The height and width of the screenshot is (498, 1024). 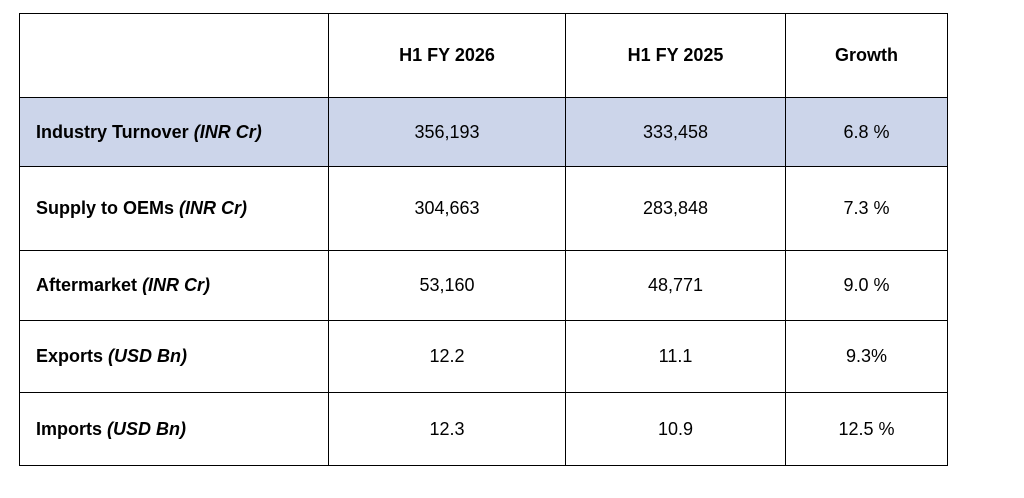 I want to click on row-name: Exports, so click(x=70, y=356).